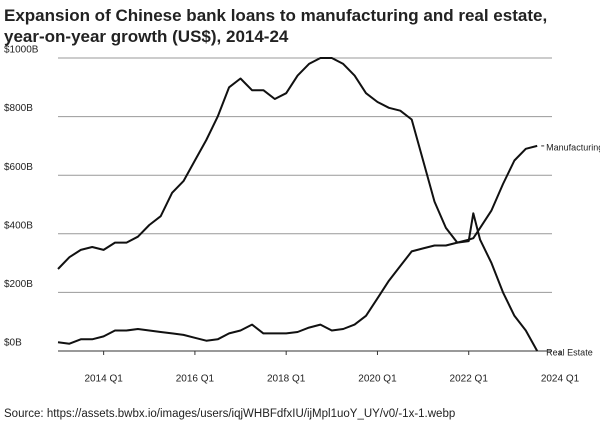 The width and height of the screenshot is (600, 423). Describe the element at coordinates (377, 379) in the screenshot. I see `x-tick-label: 2020 Q1` at that location.